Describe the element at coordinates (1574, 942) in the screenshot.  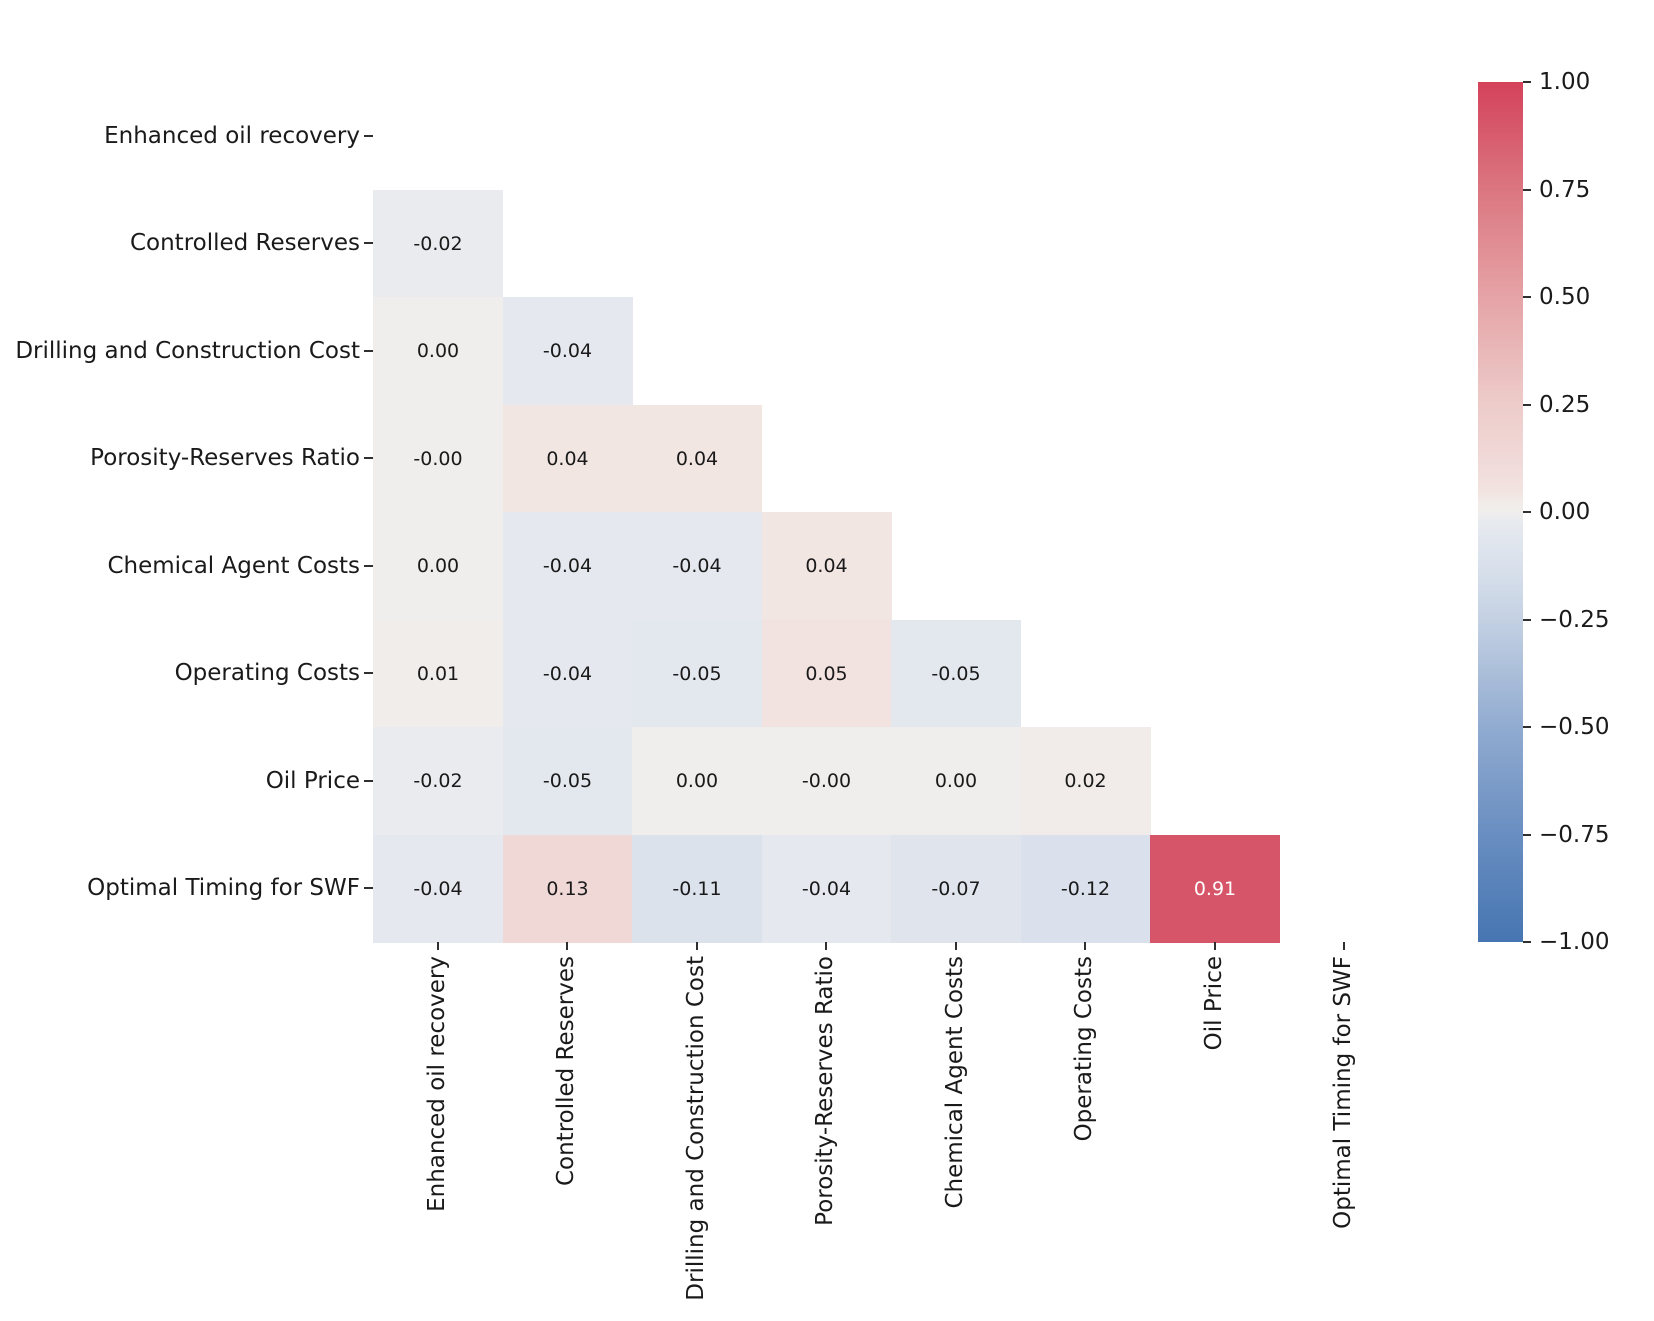
I see `colorbar-tick-label: −1.00` at that location.